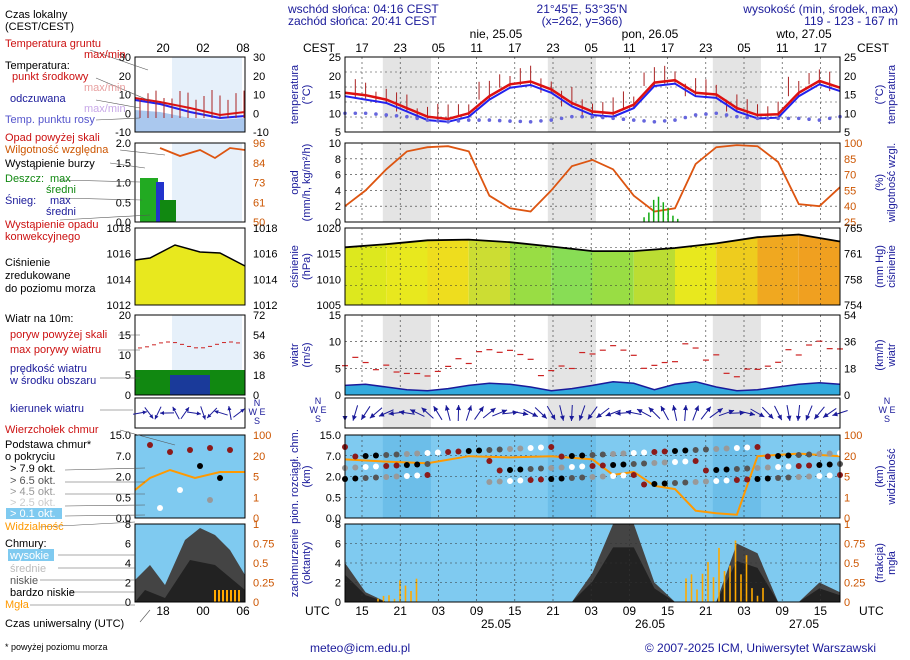 The width and height of the screenshot is (910, 660). What do you see at coordinates (892, 562) in the screenshot?
I see `panel-axis-title-line: mgła` at bounding box center [892, 562].